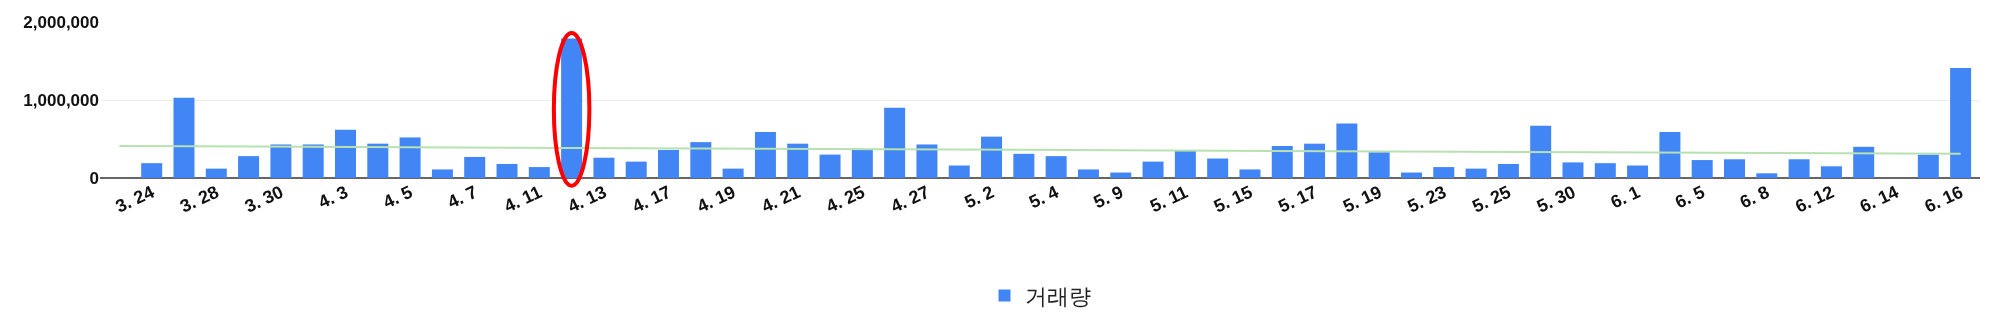 This screenshot has height=329, width=2000. Describe the element at coordinates (1169, 199) in the screenshot. I see `x-tick-label: 5. 11` at that location.